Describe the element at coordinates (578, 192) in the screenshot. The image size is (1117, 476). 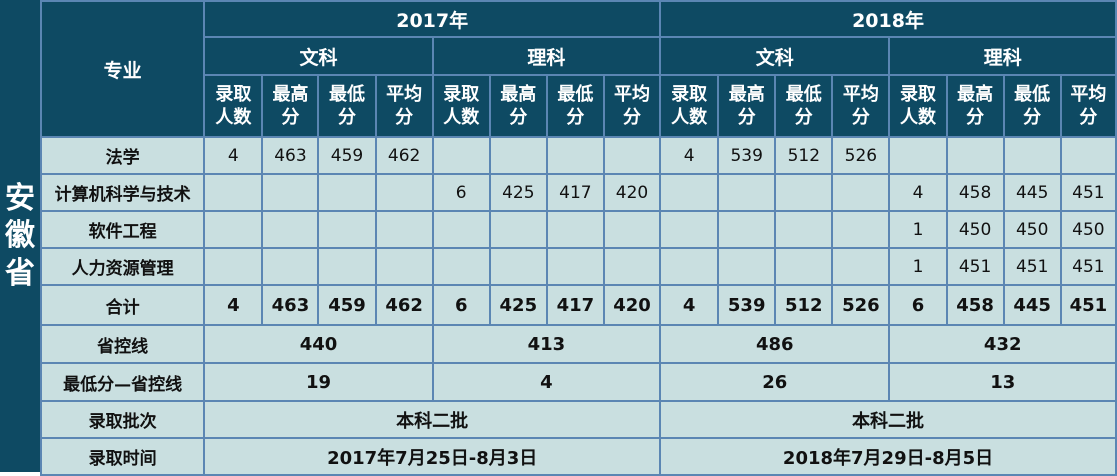
I see `table-row: 计算机科学与技术 6 425 417 420 4 458 445 451` at that location.